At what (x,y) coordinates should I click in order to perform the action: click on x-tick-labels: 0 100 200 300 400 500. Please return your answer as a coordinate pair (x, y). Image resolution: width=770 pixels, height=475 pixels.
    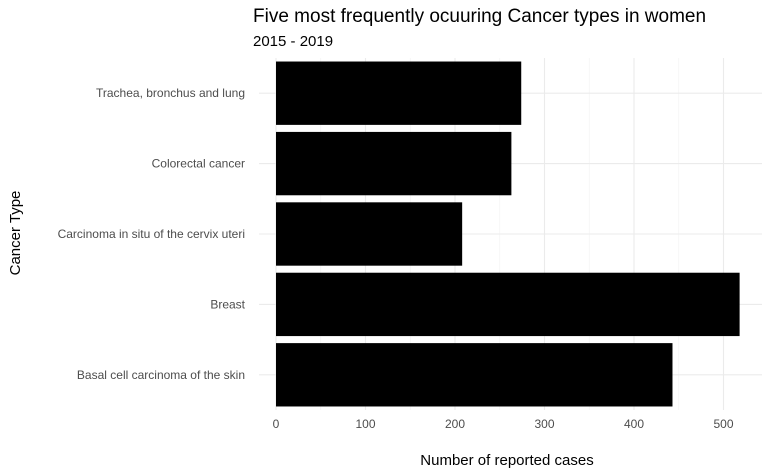
    Looking at the image, I should click on (503, 424).